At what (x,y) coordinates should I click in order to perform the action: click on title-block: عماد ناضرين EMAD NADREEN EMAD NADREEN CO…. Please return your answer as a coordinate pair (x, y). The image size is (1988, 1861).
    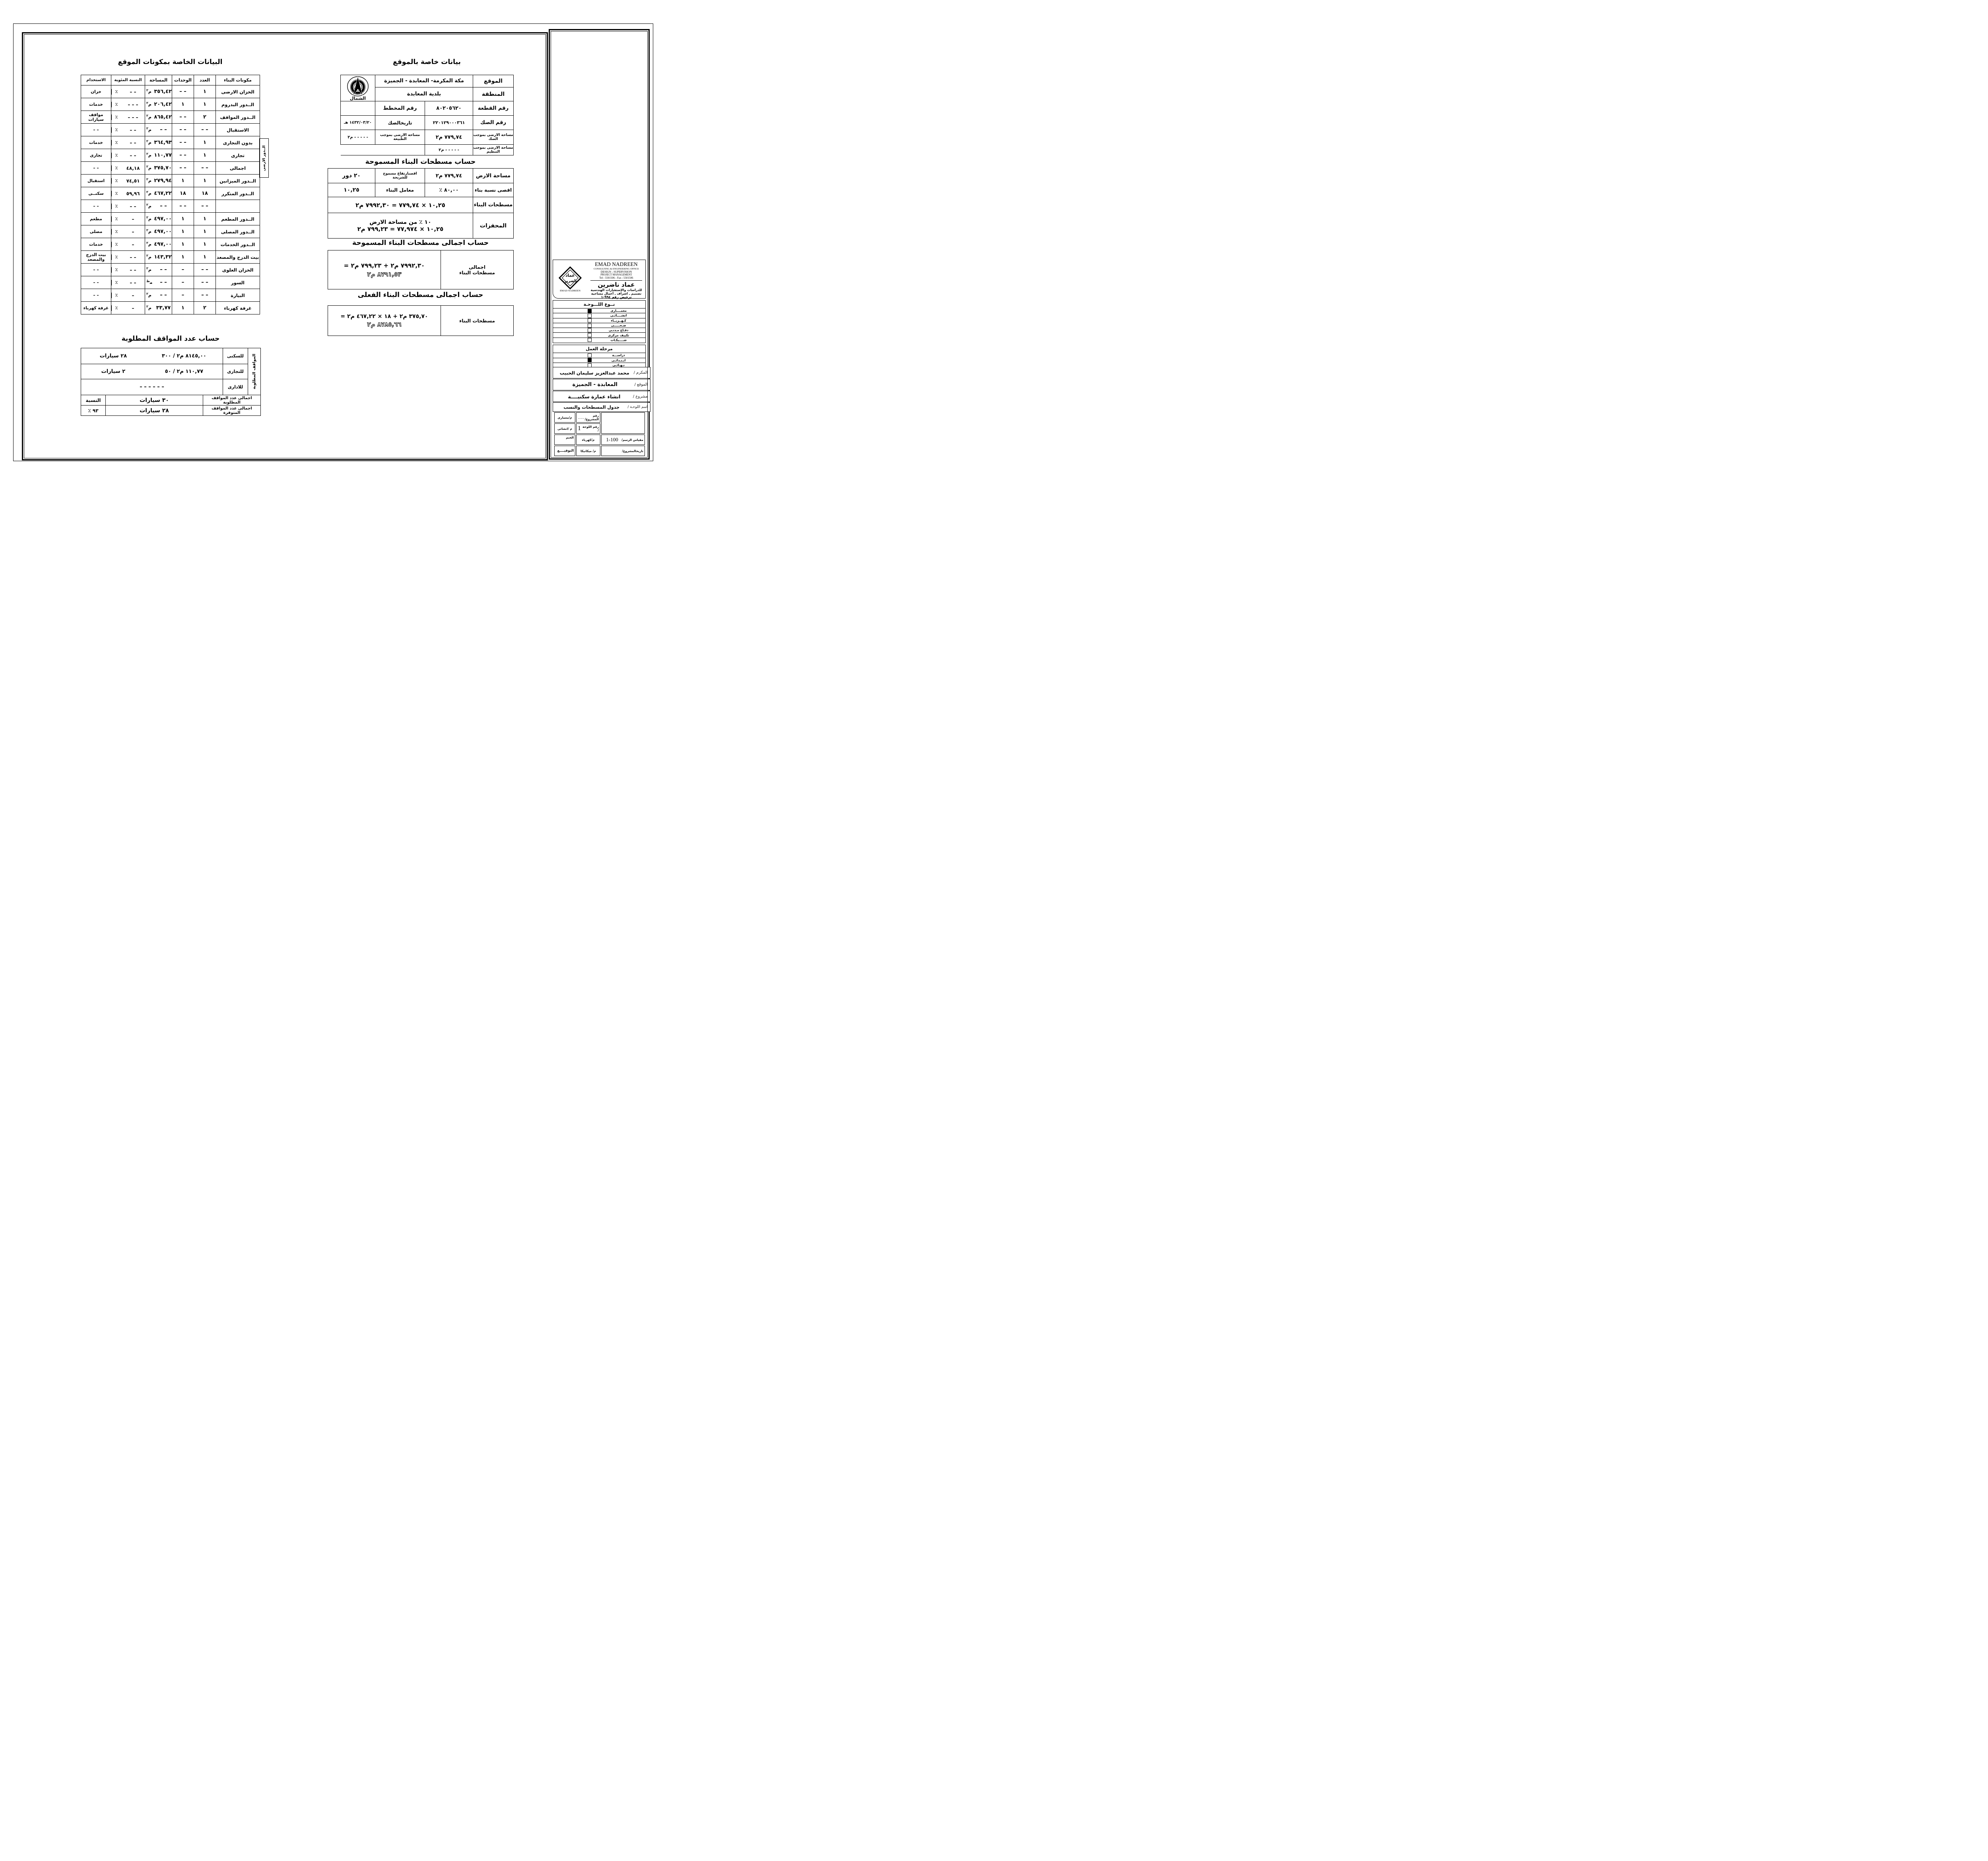
    Looking at the image, I should click on (599, 245).